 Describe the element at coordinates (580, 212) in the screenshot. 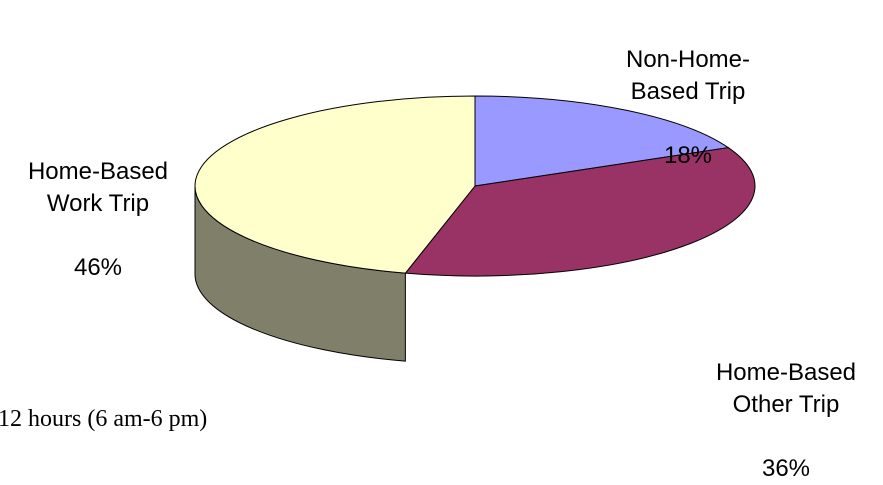

I see `slice-home-based-other-trip` at that location.